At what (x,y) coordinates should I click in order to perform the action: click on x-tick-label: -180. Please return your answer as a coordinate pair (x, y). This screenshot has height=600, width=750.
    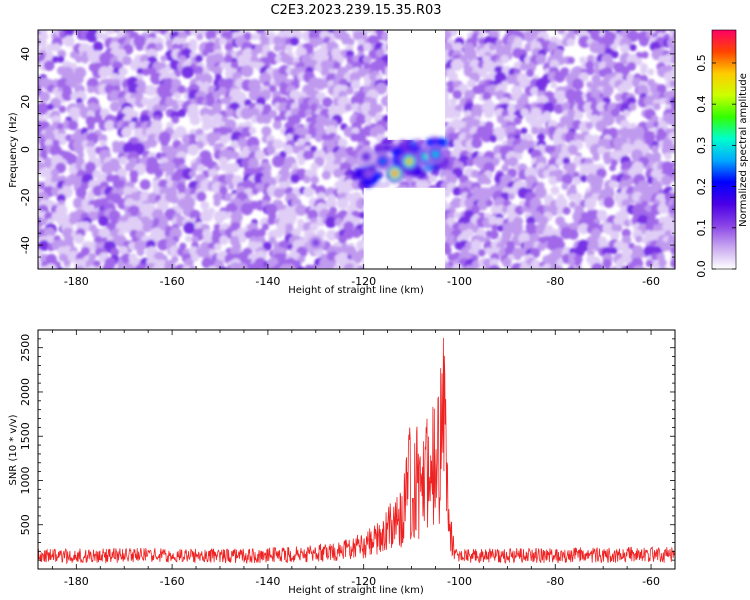
    Looking at the image, I should click on (76, 581).